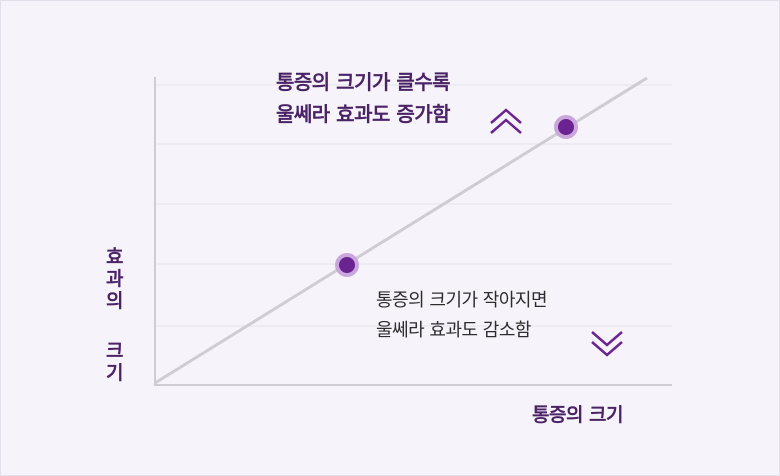  Describe the element at coordinates (462, 316) in the screenshot. I see `decrease-annotation: 통증의 크기가 작아지면 울쎄라 효과도 감소함` at that location.